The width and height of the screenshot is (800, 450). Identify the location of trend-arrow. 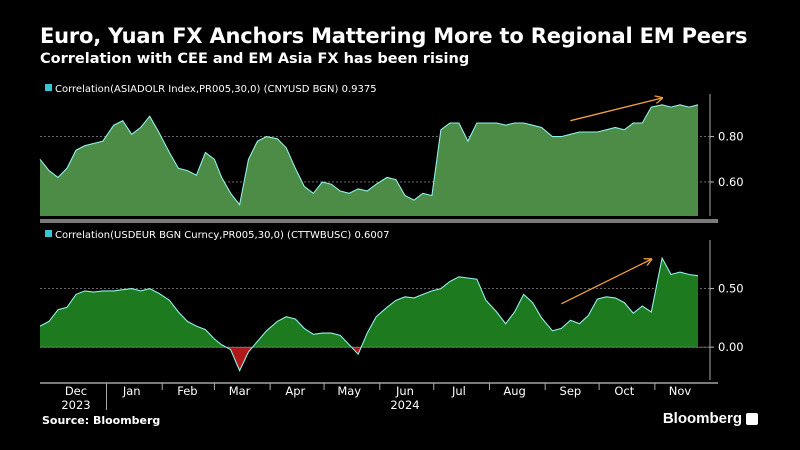
(606, 282).